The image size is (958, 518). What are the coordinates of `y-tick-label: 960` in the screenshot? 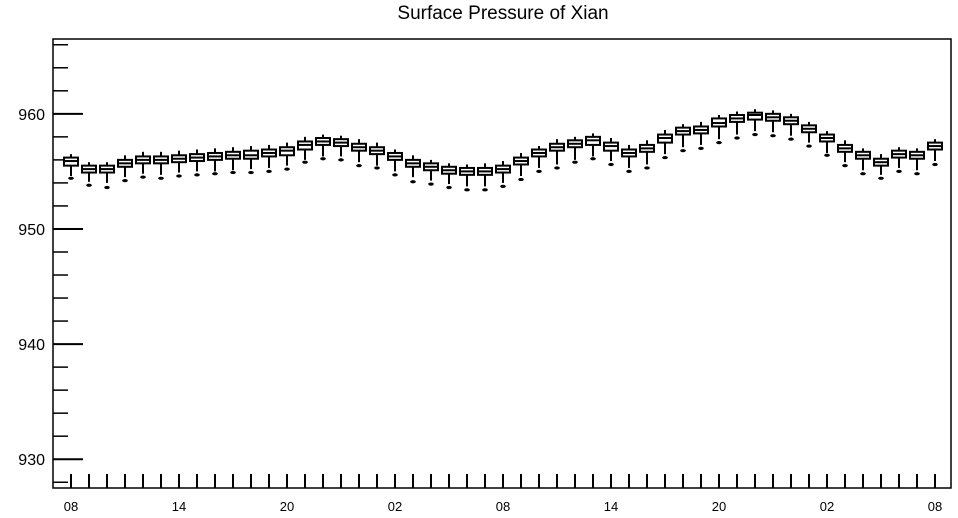 It's located at (31, 115).